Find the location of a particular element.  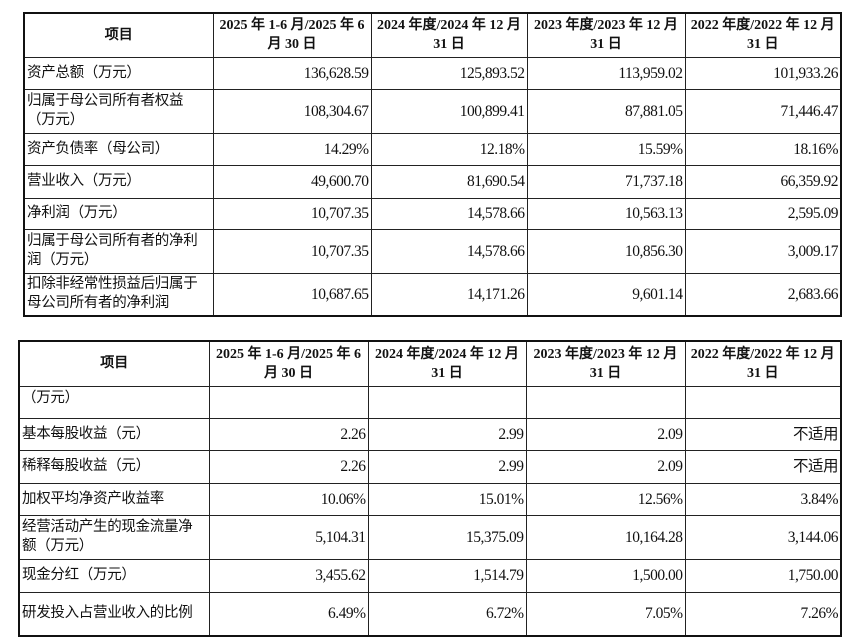

cell-value: 1,500.00 is located at coordinates (605, 575).